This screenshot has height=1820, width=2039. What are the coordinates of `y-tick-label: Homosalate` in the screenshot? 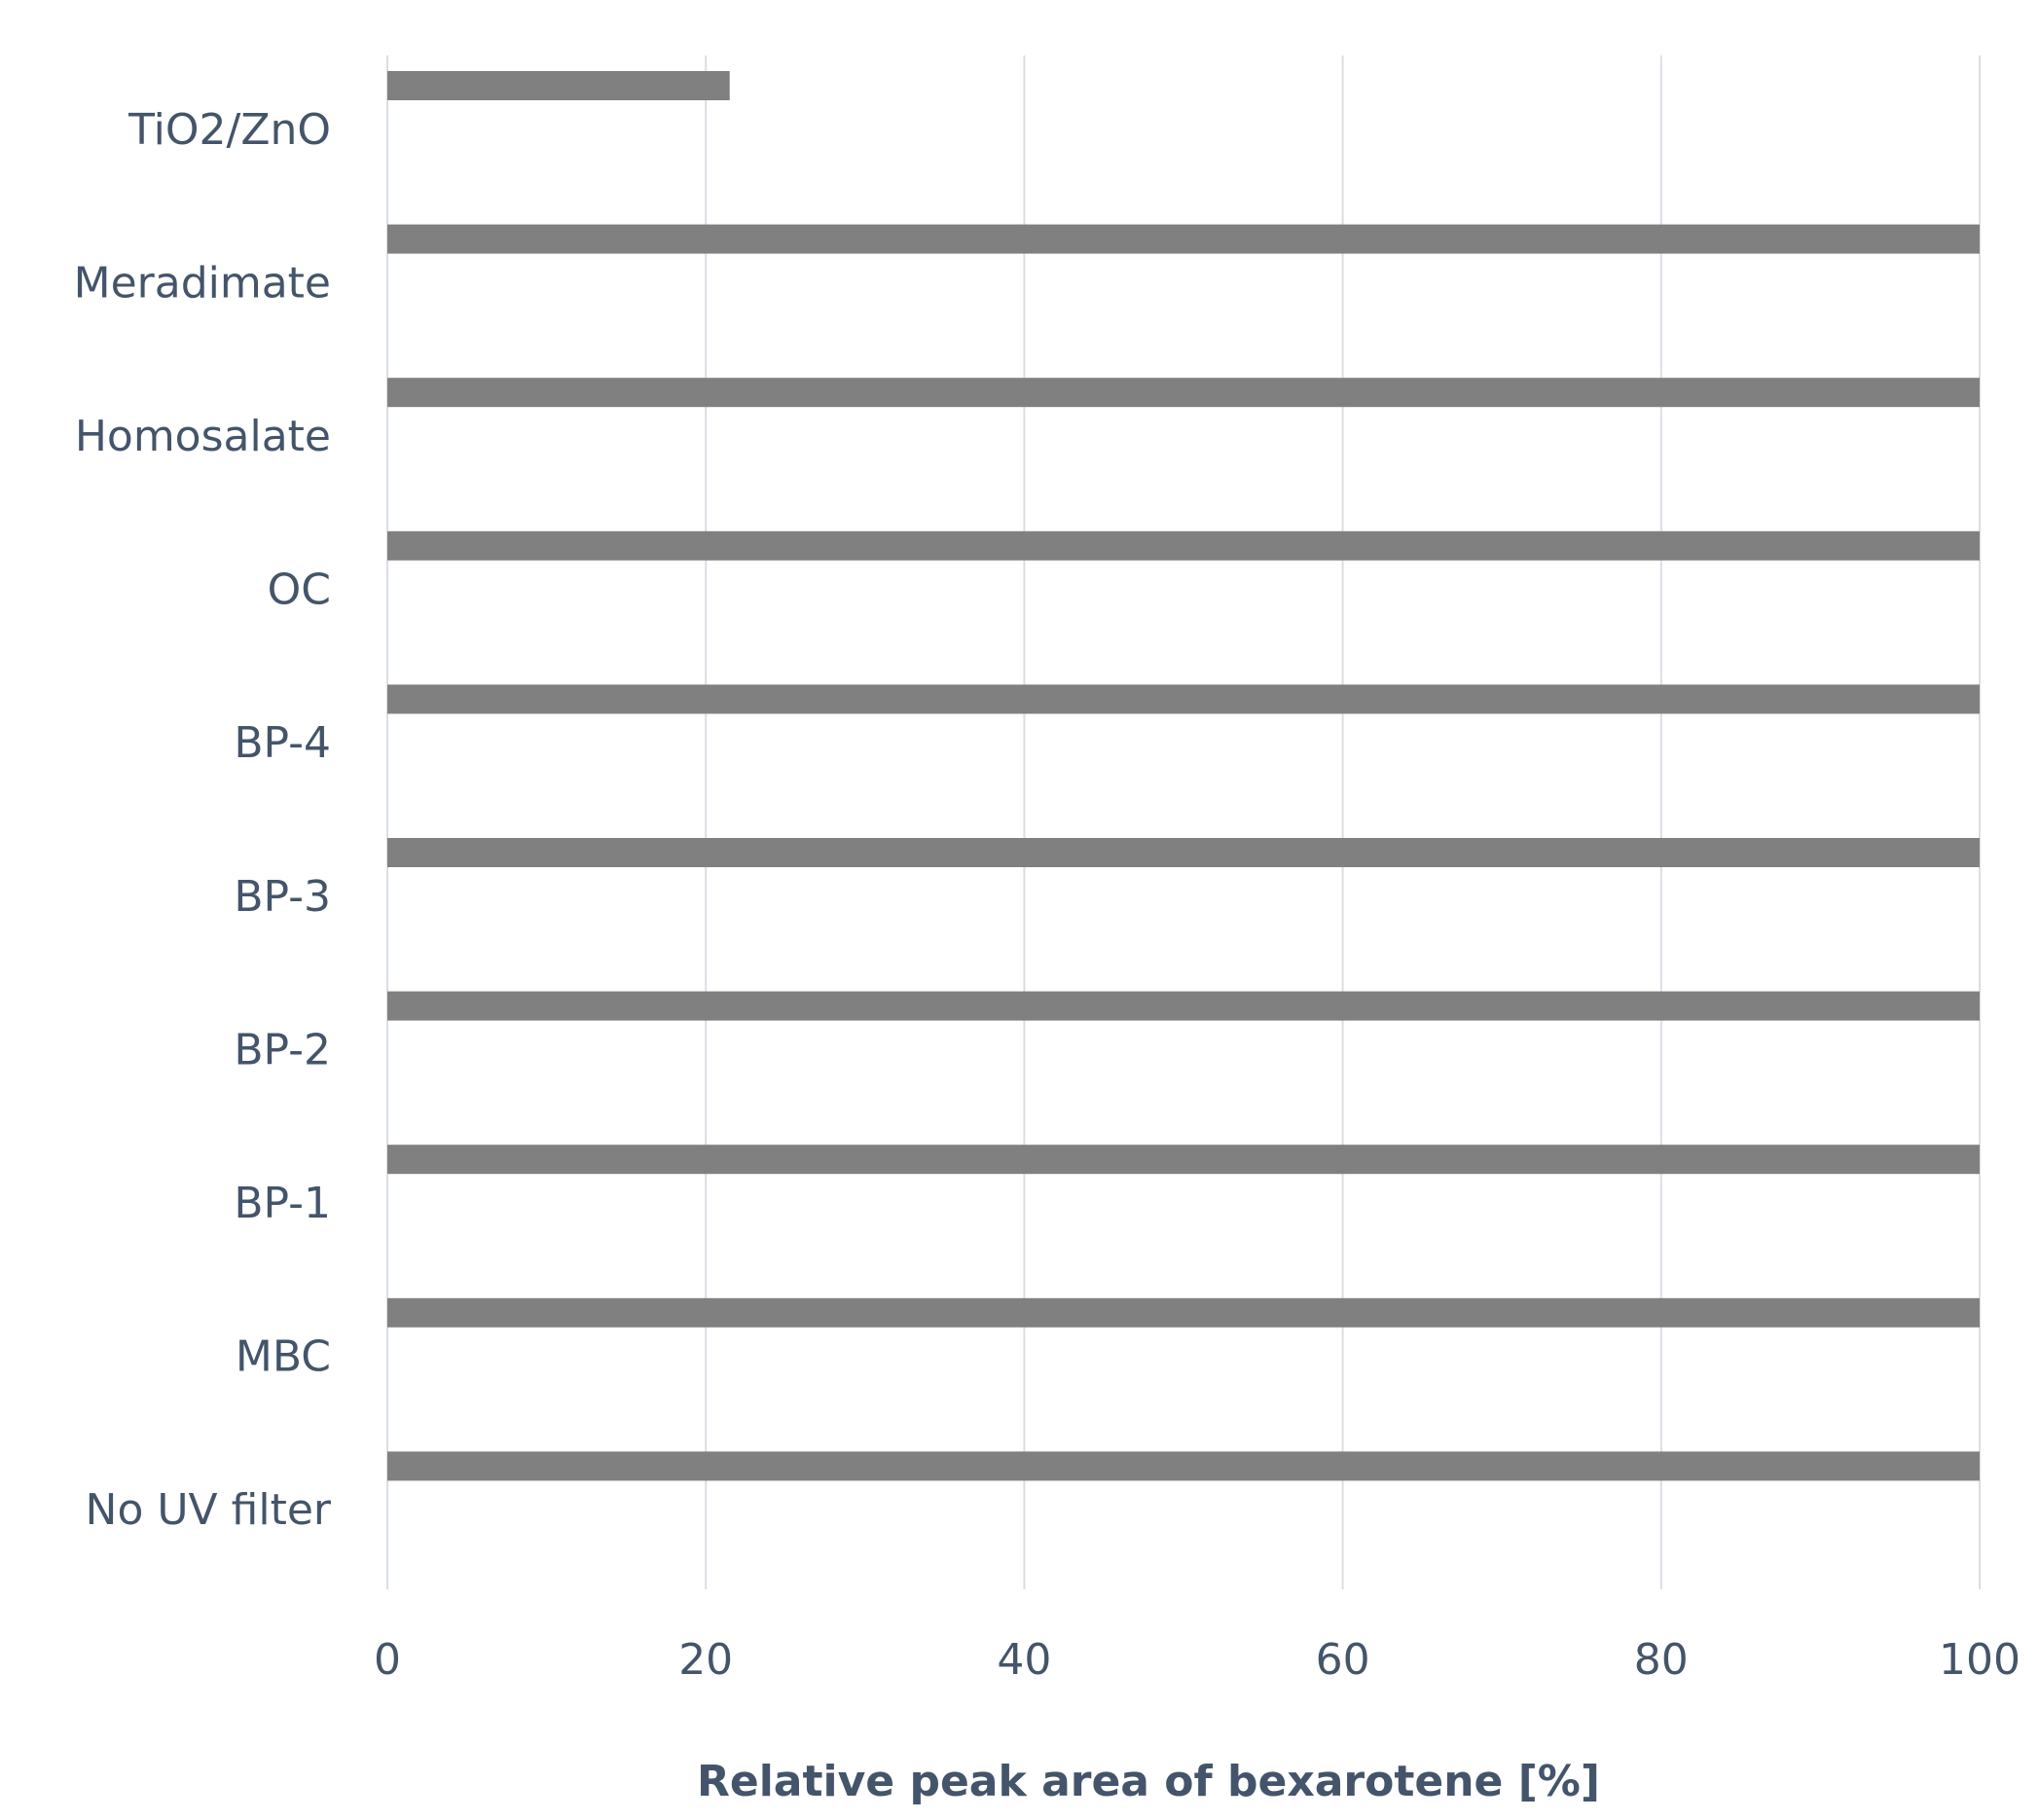 It's located at (203, 436).